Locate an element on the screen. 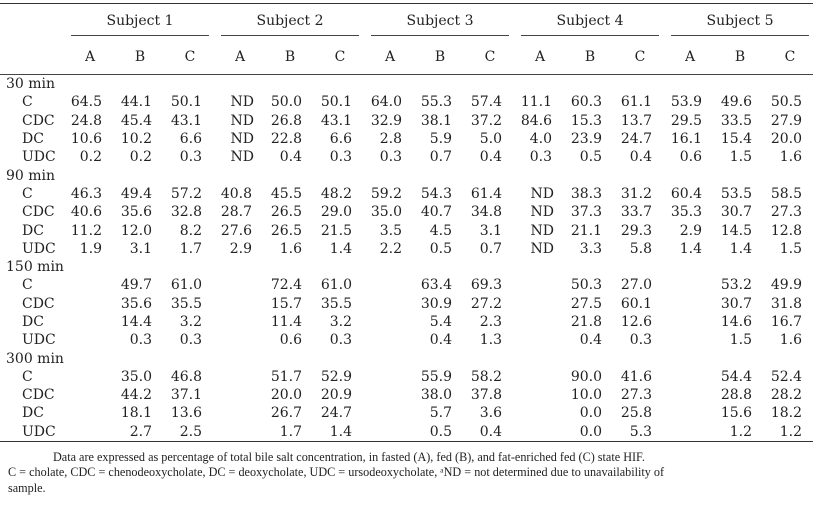 The width and height of the screenshot is (813, 505). table-cell: 46.3 is located at coordinates (86, 193).